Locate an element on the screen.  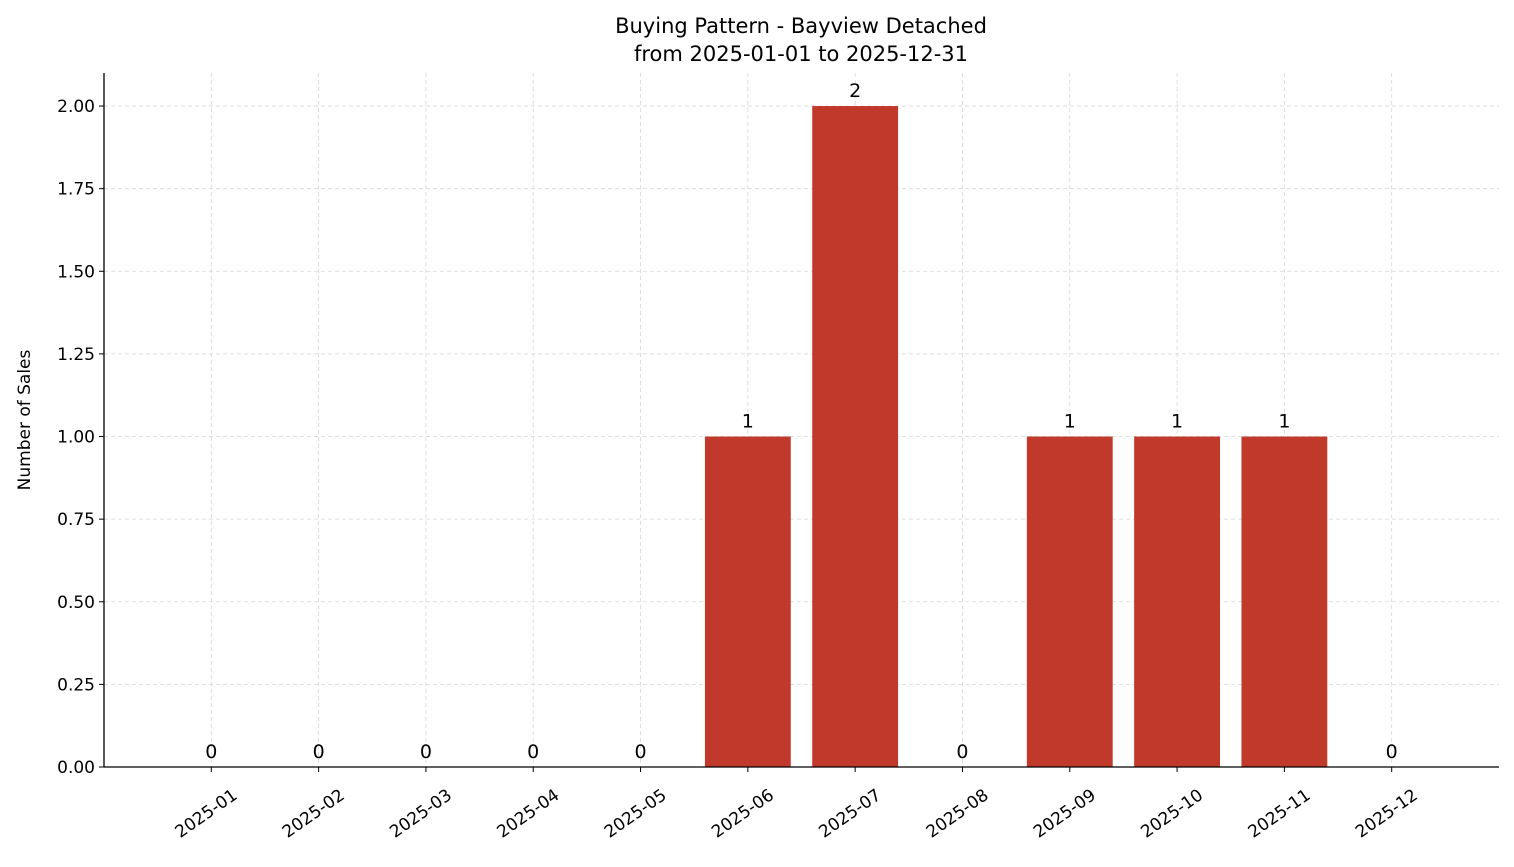
x-tick-label: 2025-05 is located at coordinates (636, 813).